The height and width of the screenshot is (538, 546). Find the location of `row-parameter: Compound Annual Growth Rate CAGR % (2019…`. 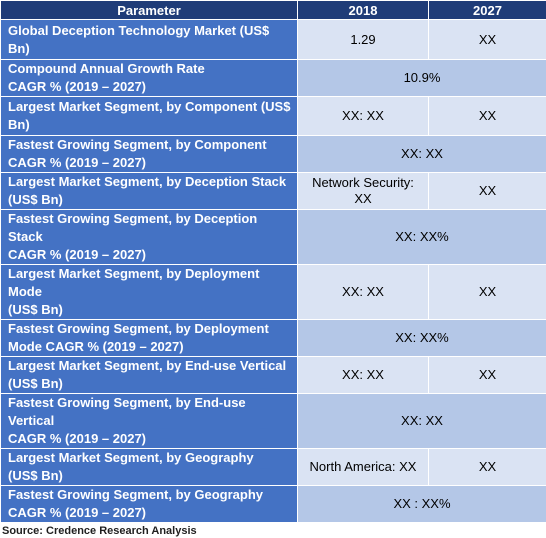

row-parameter: Compound Annual Growth Rate CAGR % (2019… is located at coordinates (149, 78).